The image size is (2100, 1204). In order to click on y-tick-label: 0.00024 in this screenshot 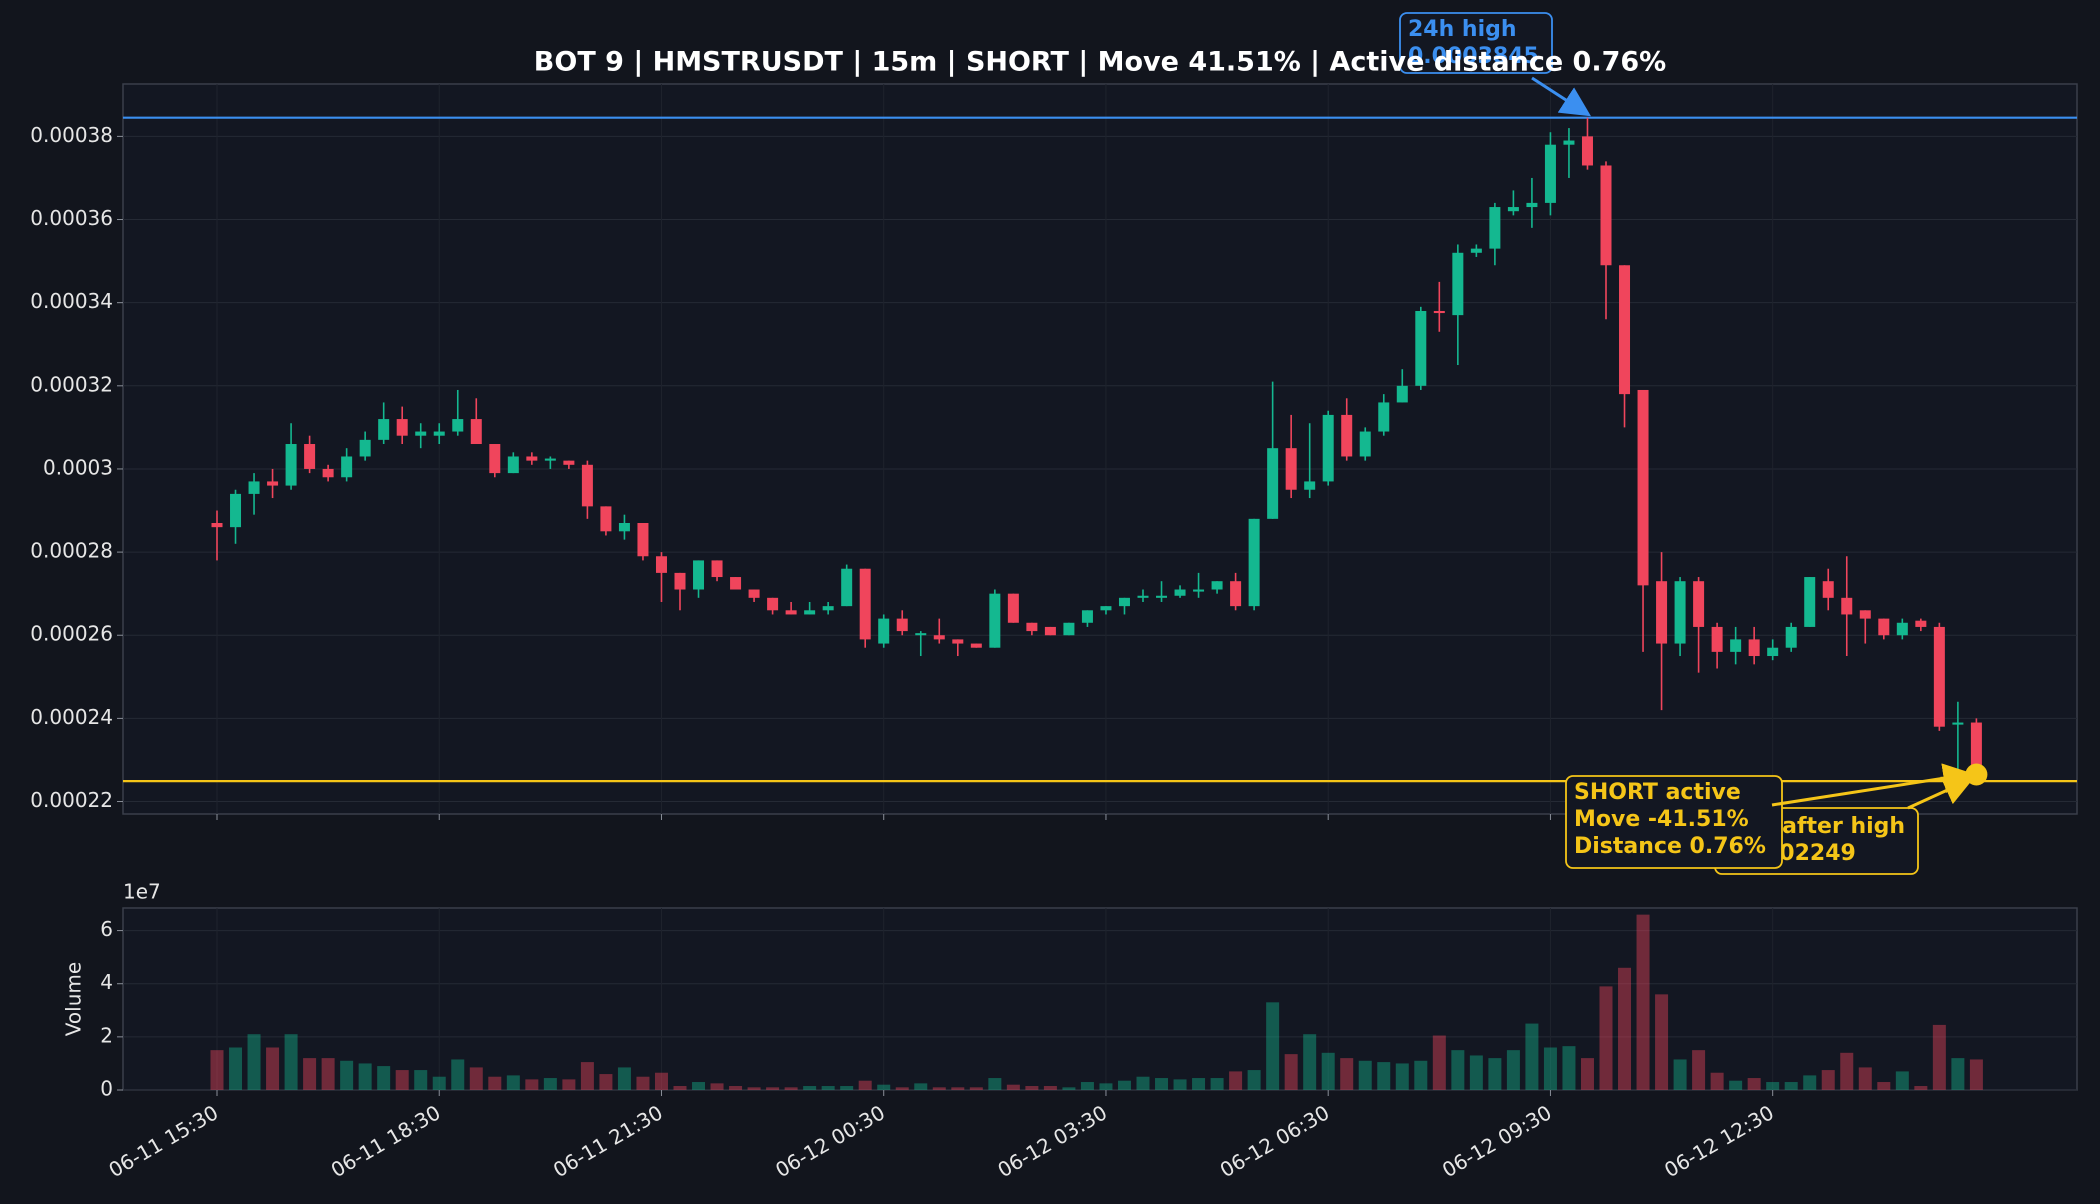, I will do `click(71, 717)`.